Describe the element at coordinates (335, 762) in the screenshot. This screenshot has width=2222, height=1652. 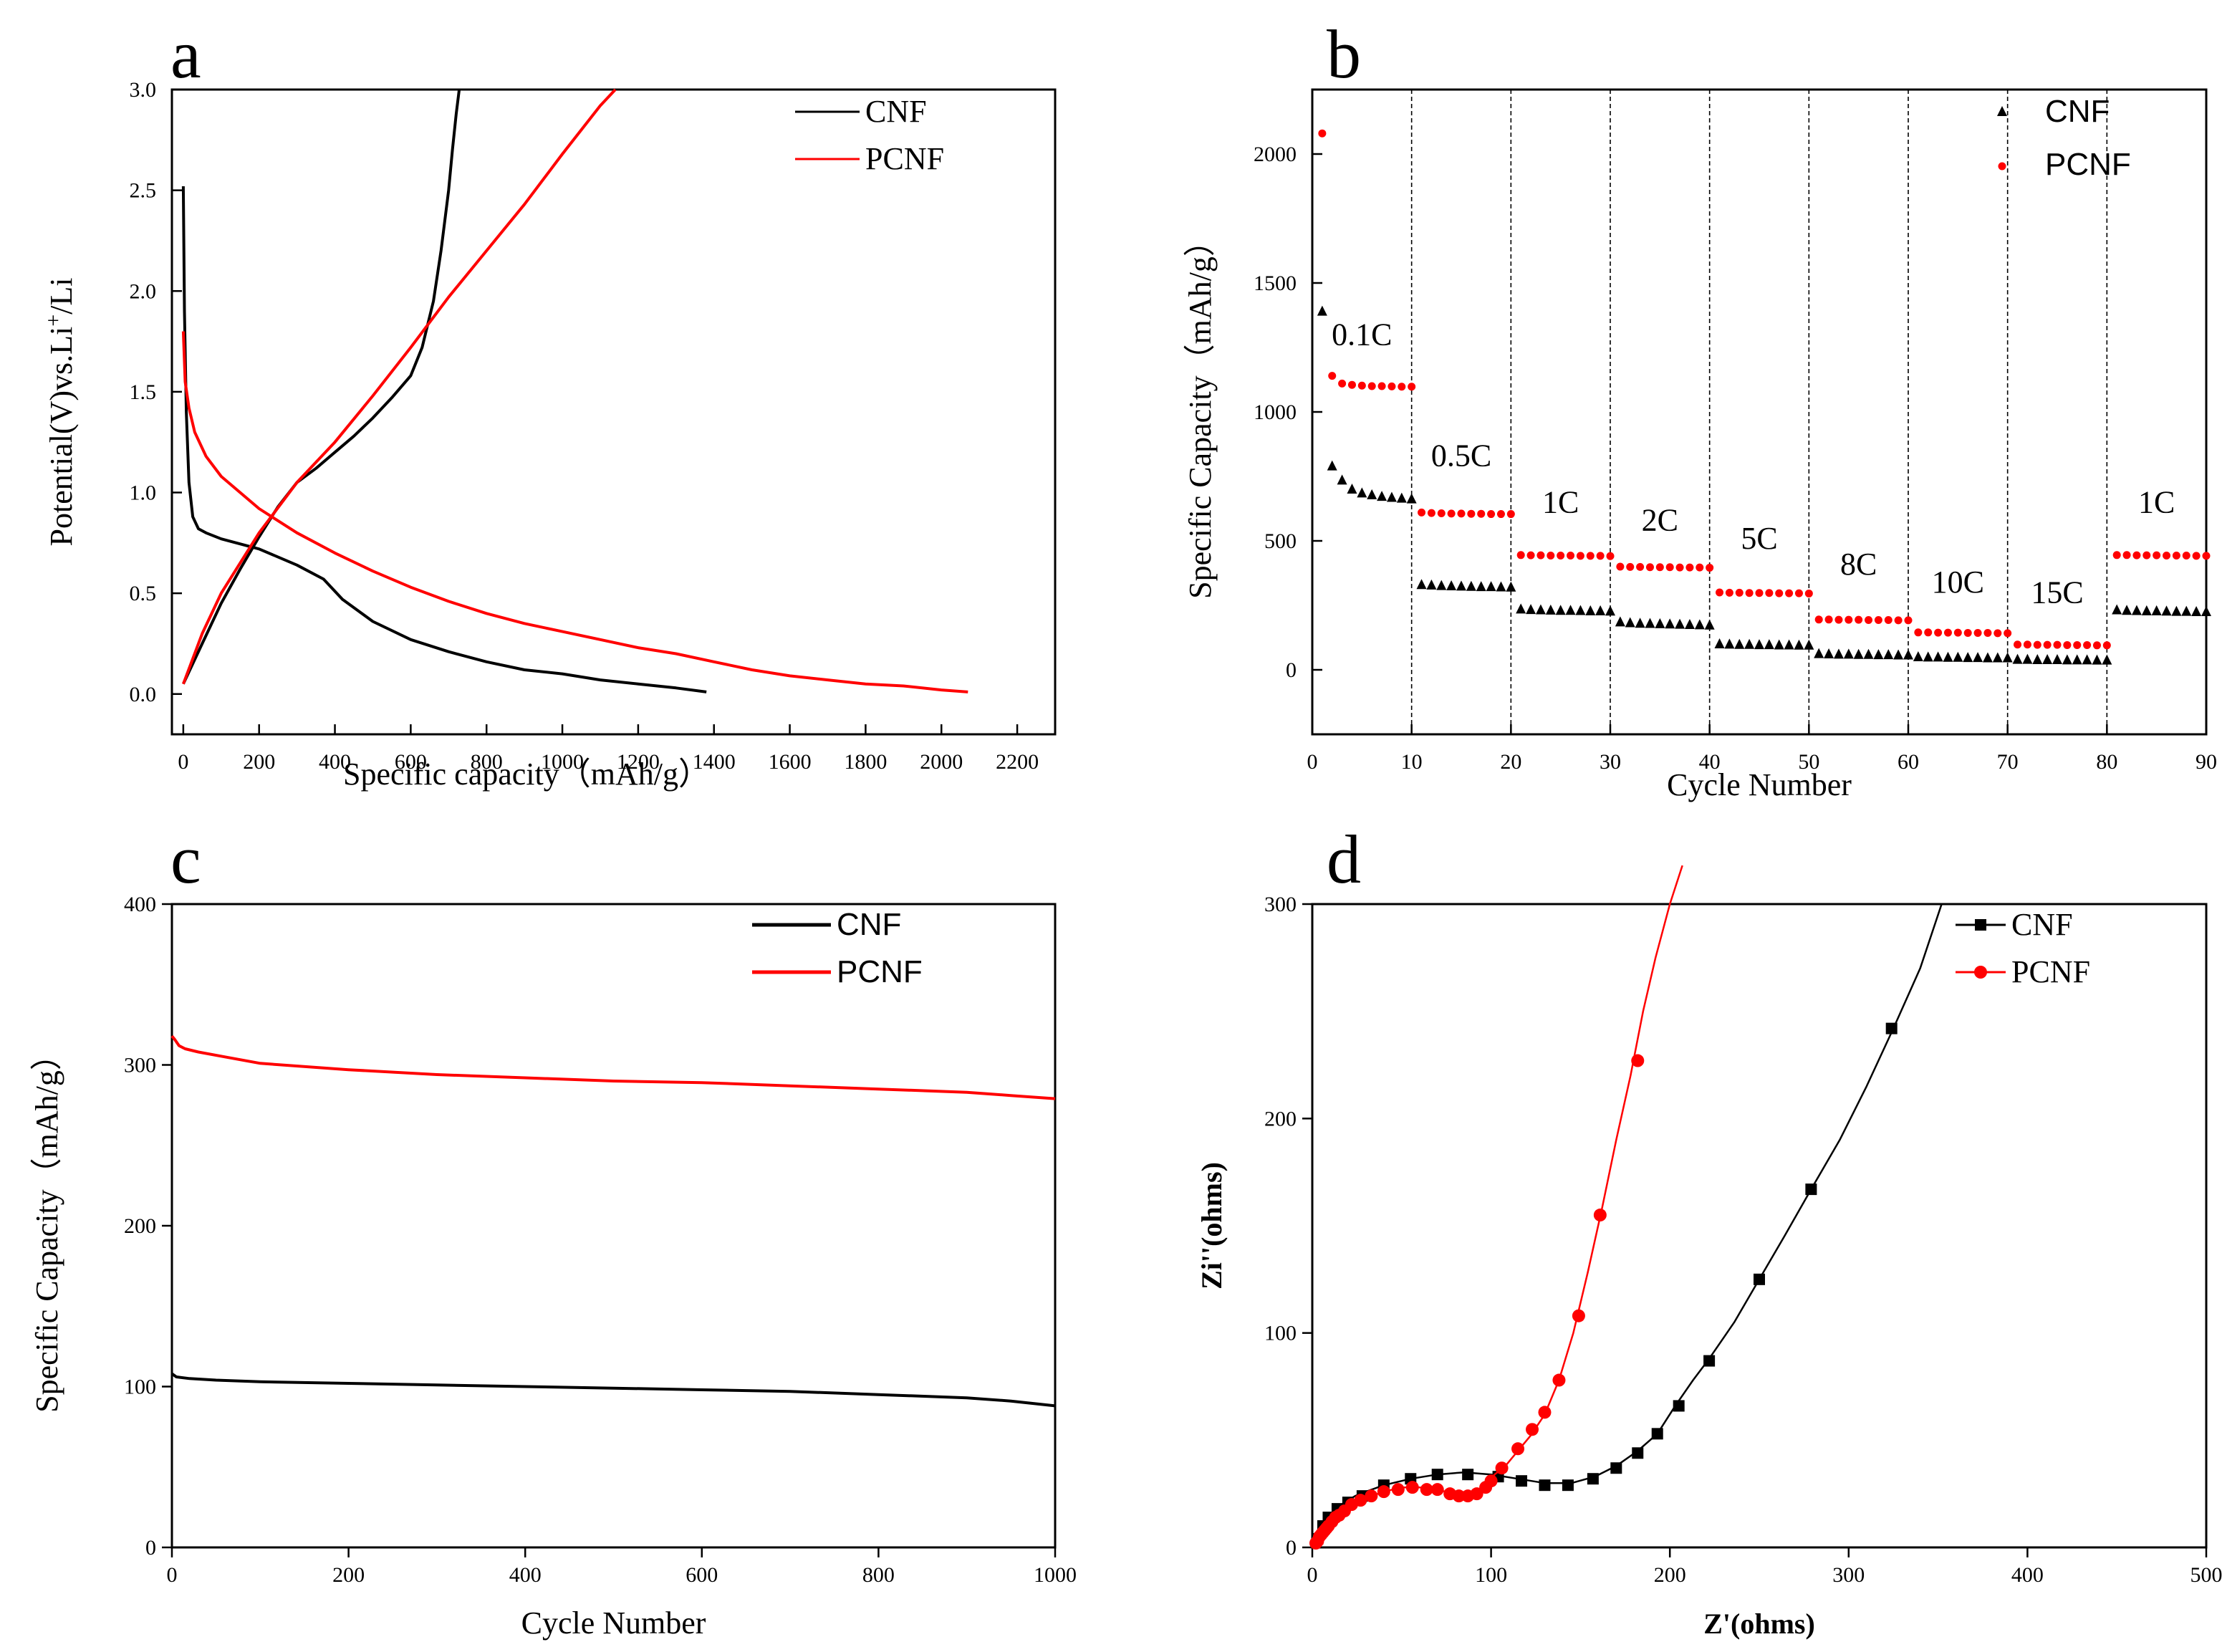
I see `x-tick-label: 400` at that location.